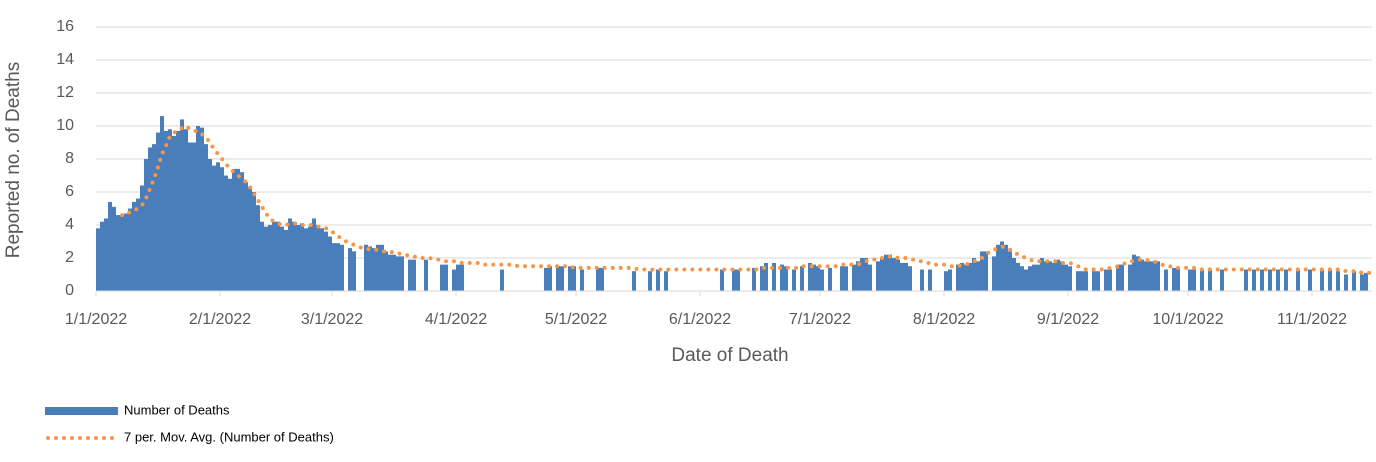  I want to click on x-tick-label: 10/1/2022, so click(1187, 319).